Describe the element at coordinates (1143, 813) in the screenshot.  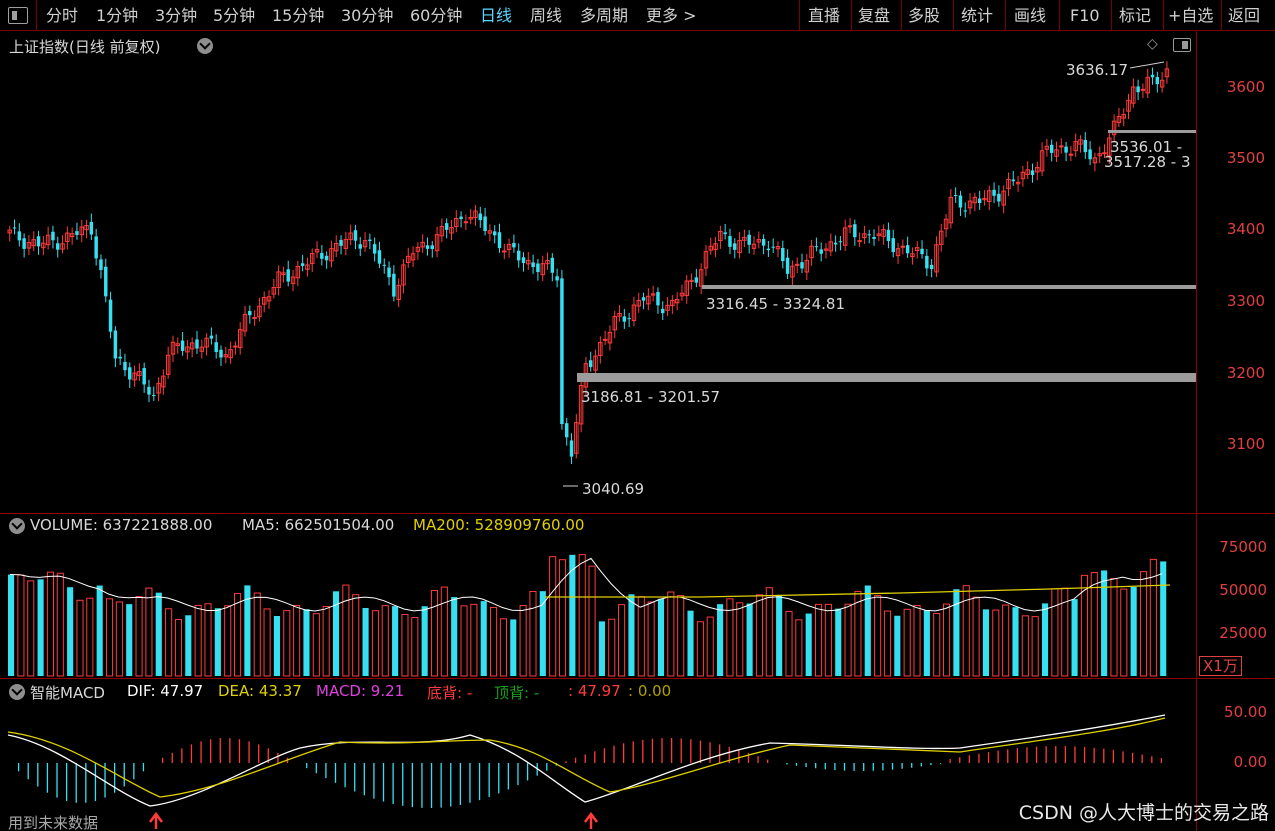
I see `watermark: CSDN @人大博士的交易之路` at that location.